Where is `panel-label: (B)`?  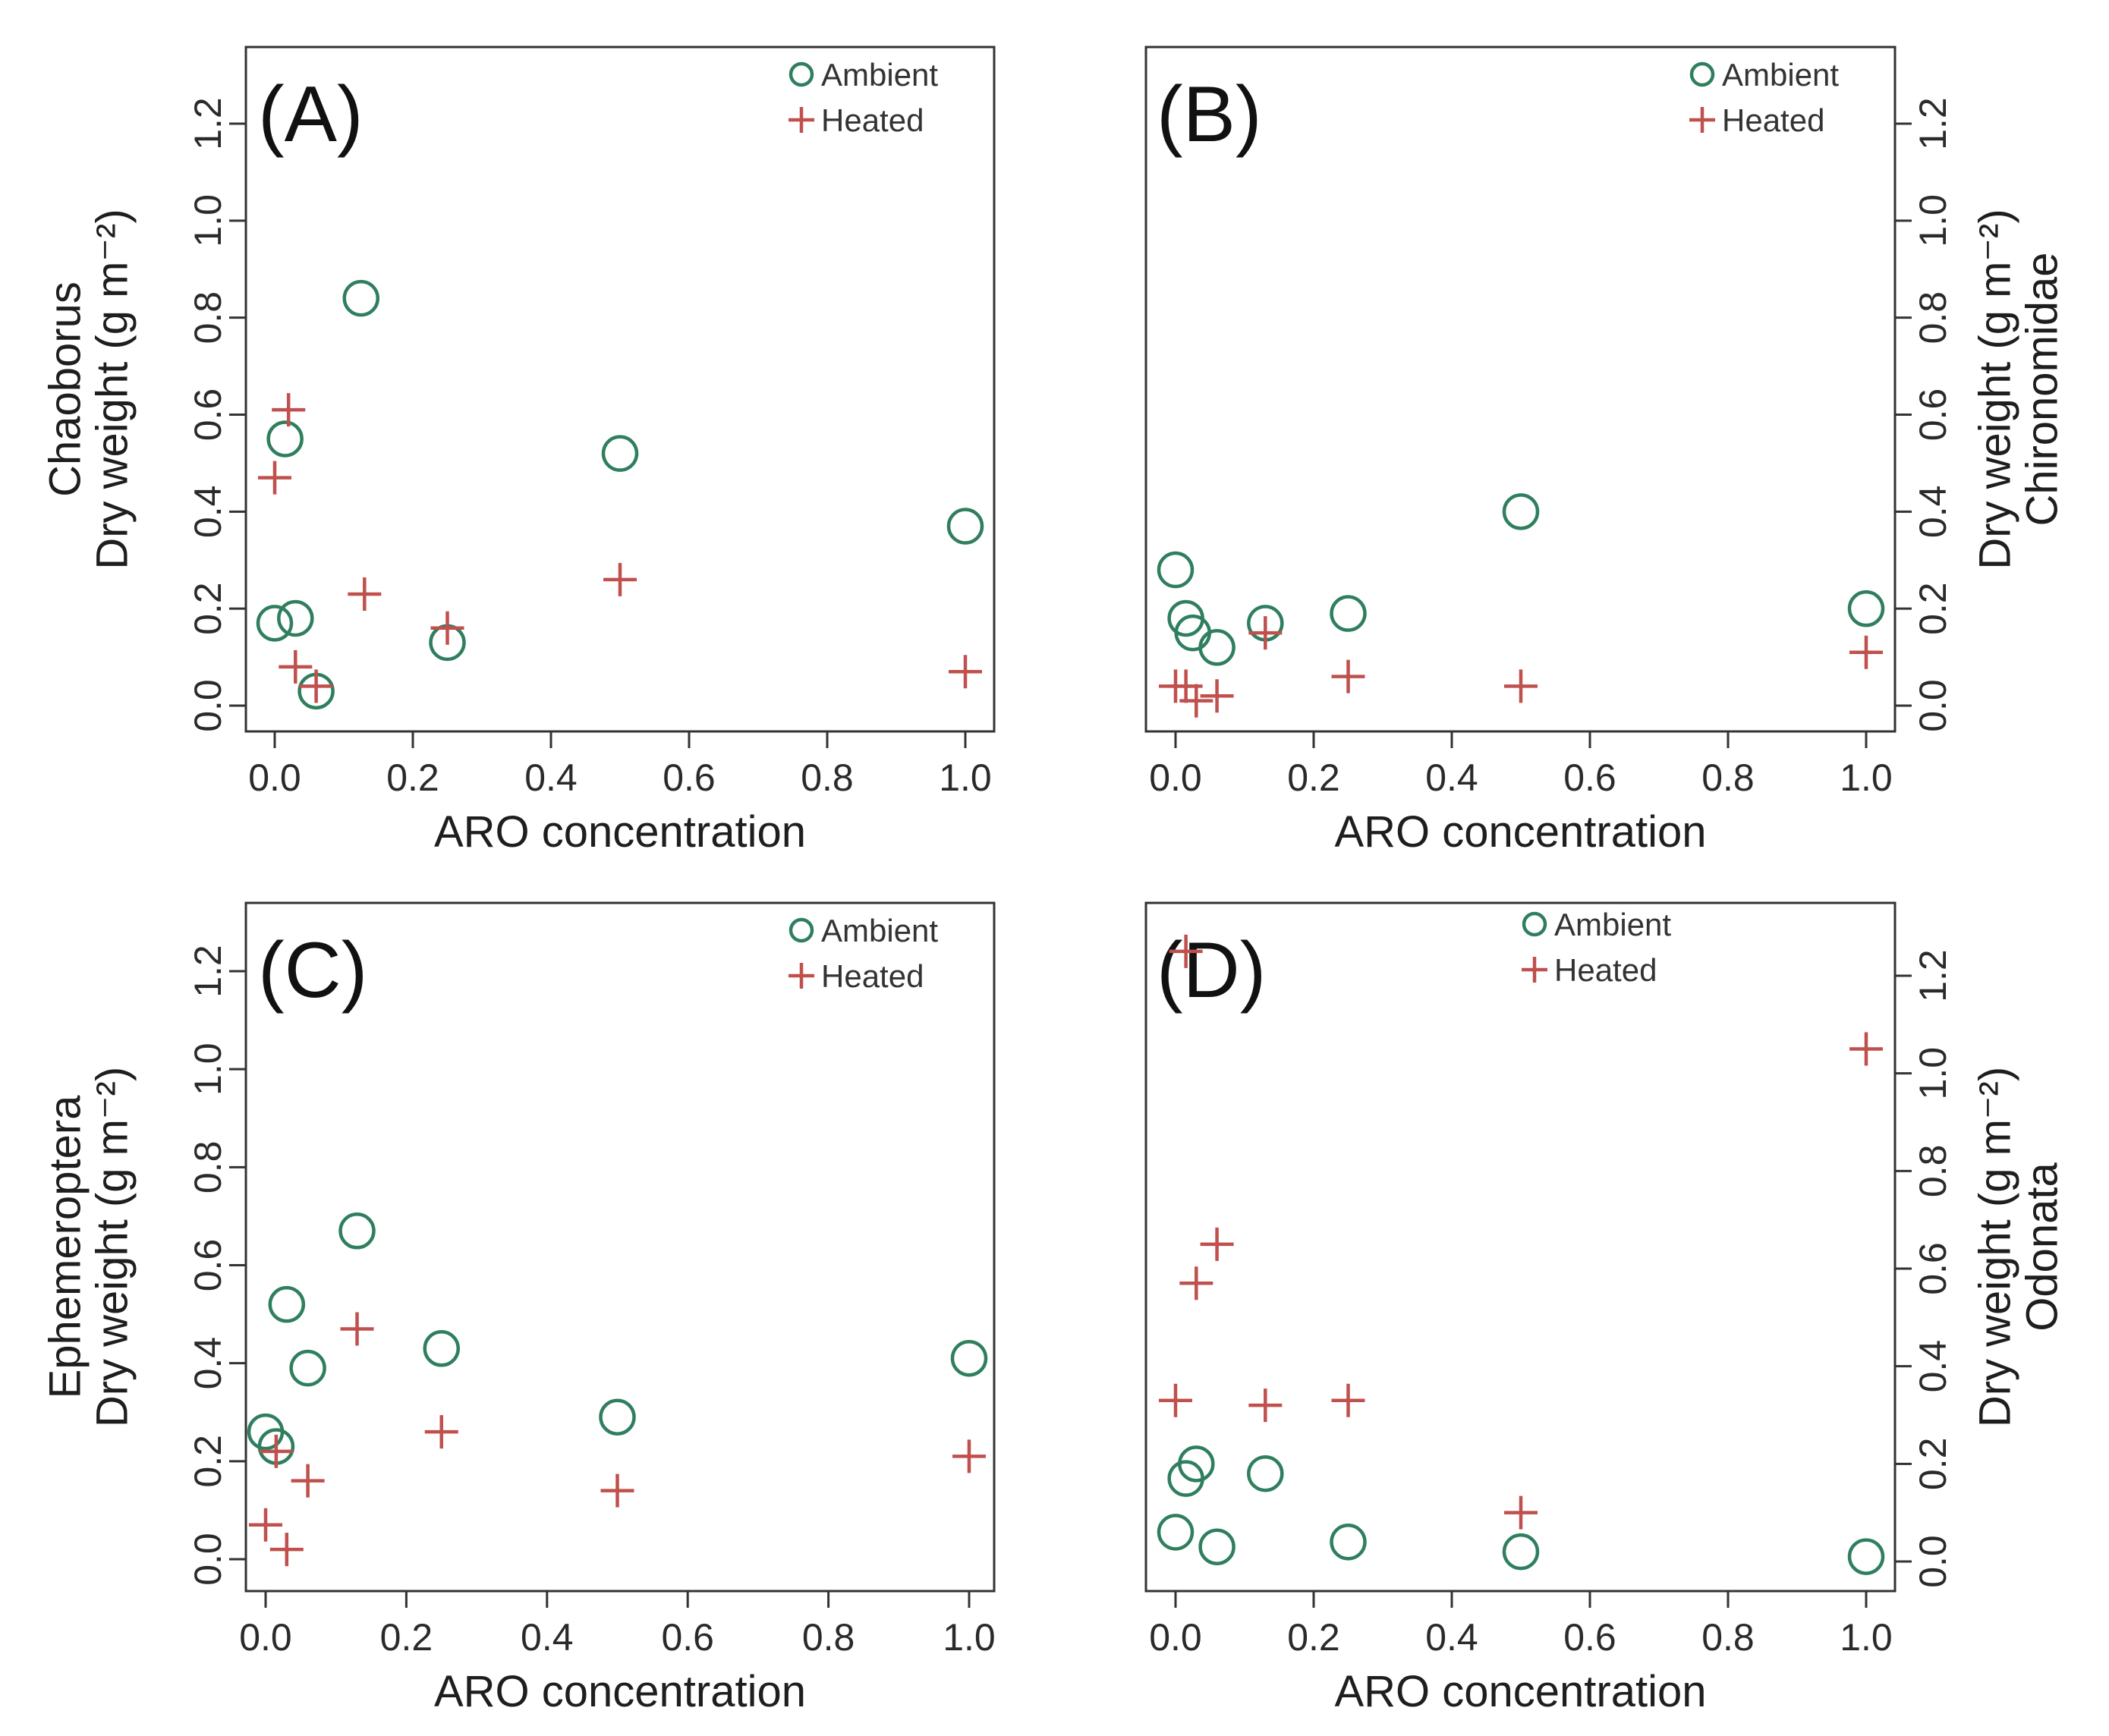 panel-label: (B) is located at coordinates (1209, 115).